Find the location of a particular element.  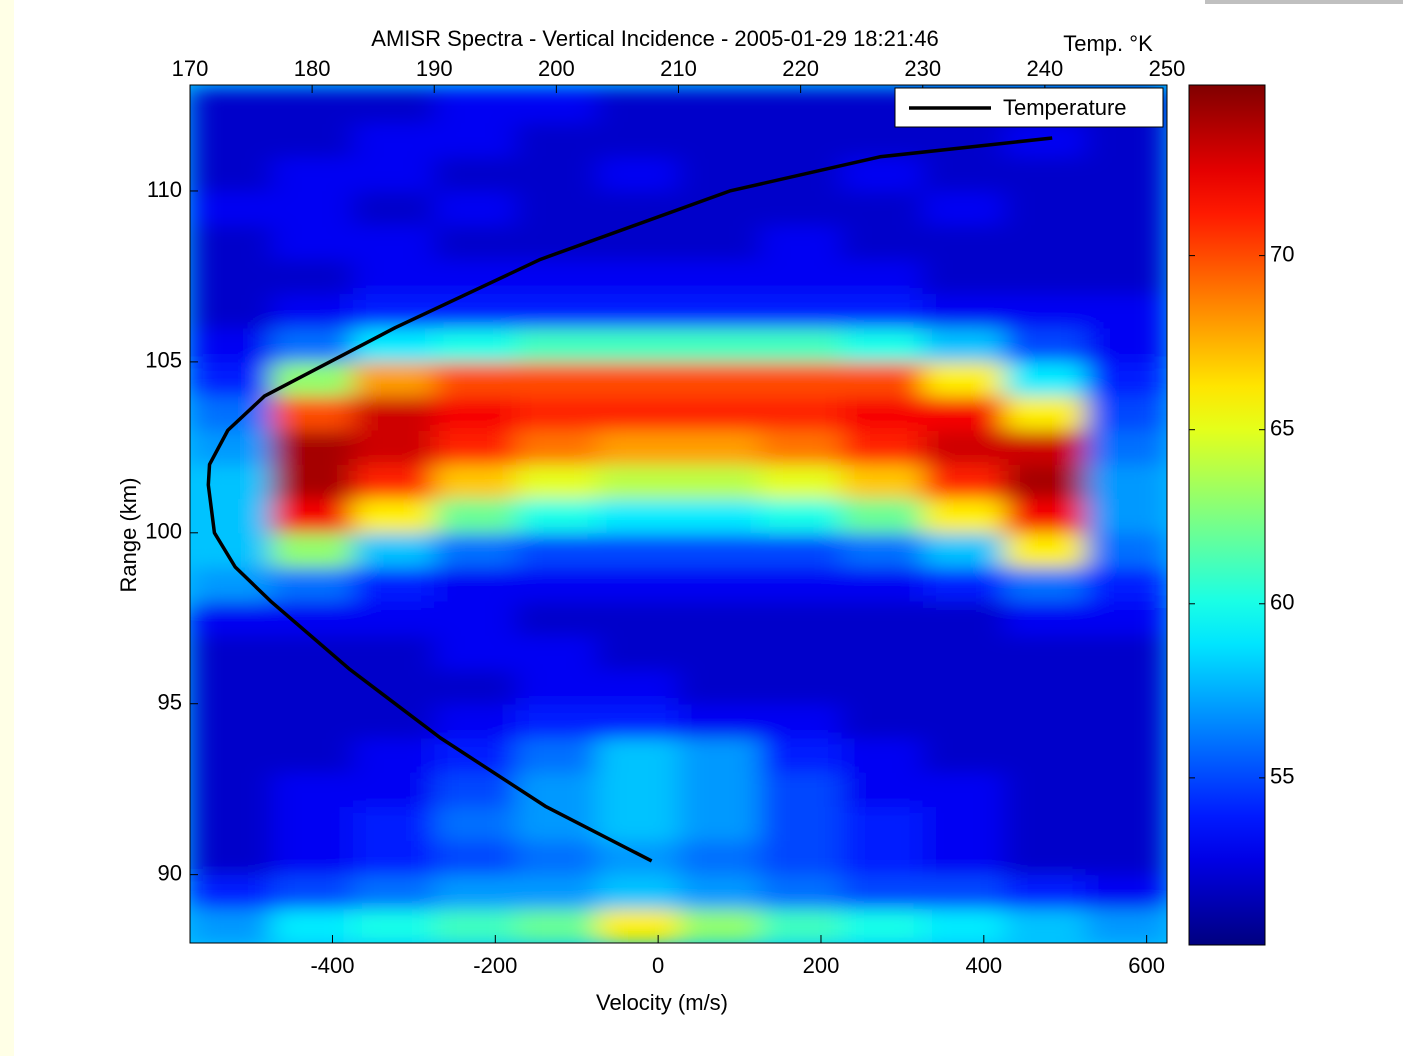

y-tick-label: 105 is located at coordinates (163, 360).